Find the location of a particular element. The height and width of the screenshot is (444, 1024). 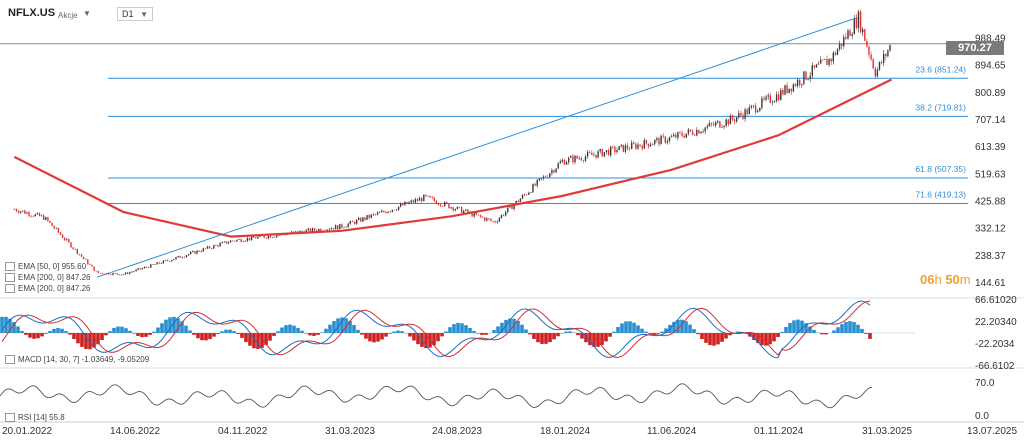

legend-rsi: RSI [14] 55.8 is located at coordinates (35, 418).